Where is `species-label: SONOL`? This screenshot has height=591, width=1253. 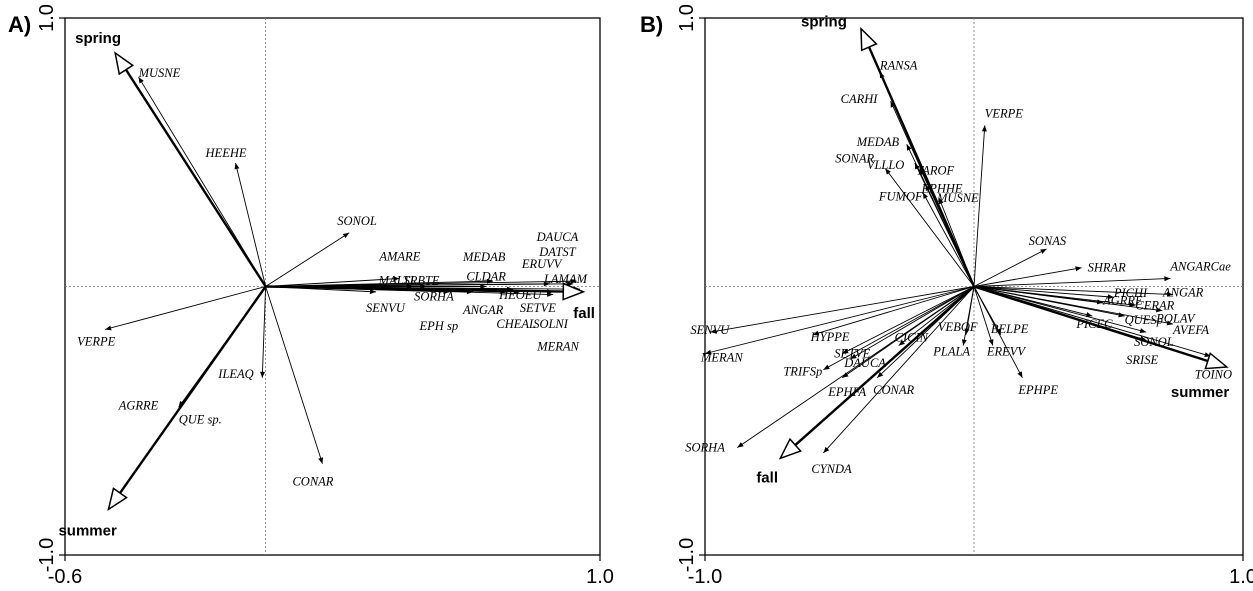
species-label: SONOL is located at coordinates (357, 221).